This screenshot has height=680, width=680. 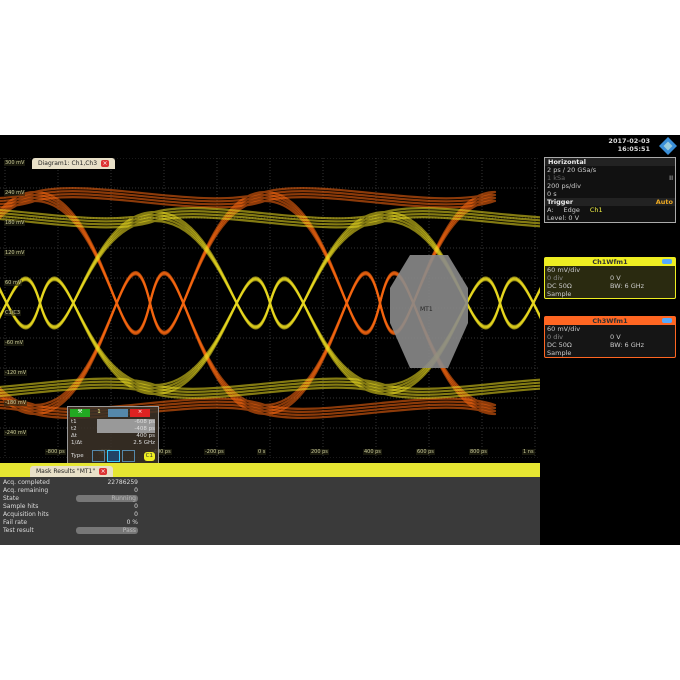 What do you see at coordinates (70, 514) in the screenshot?
I see `mask-result-row: Acquisition hits 0` at bounding box center [70, 514].